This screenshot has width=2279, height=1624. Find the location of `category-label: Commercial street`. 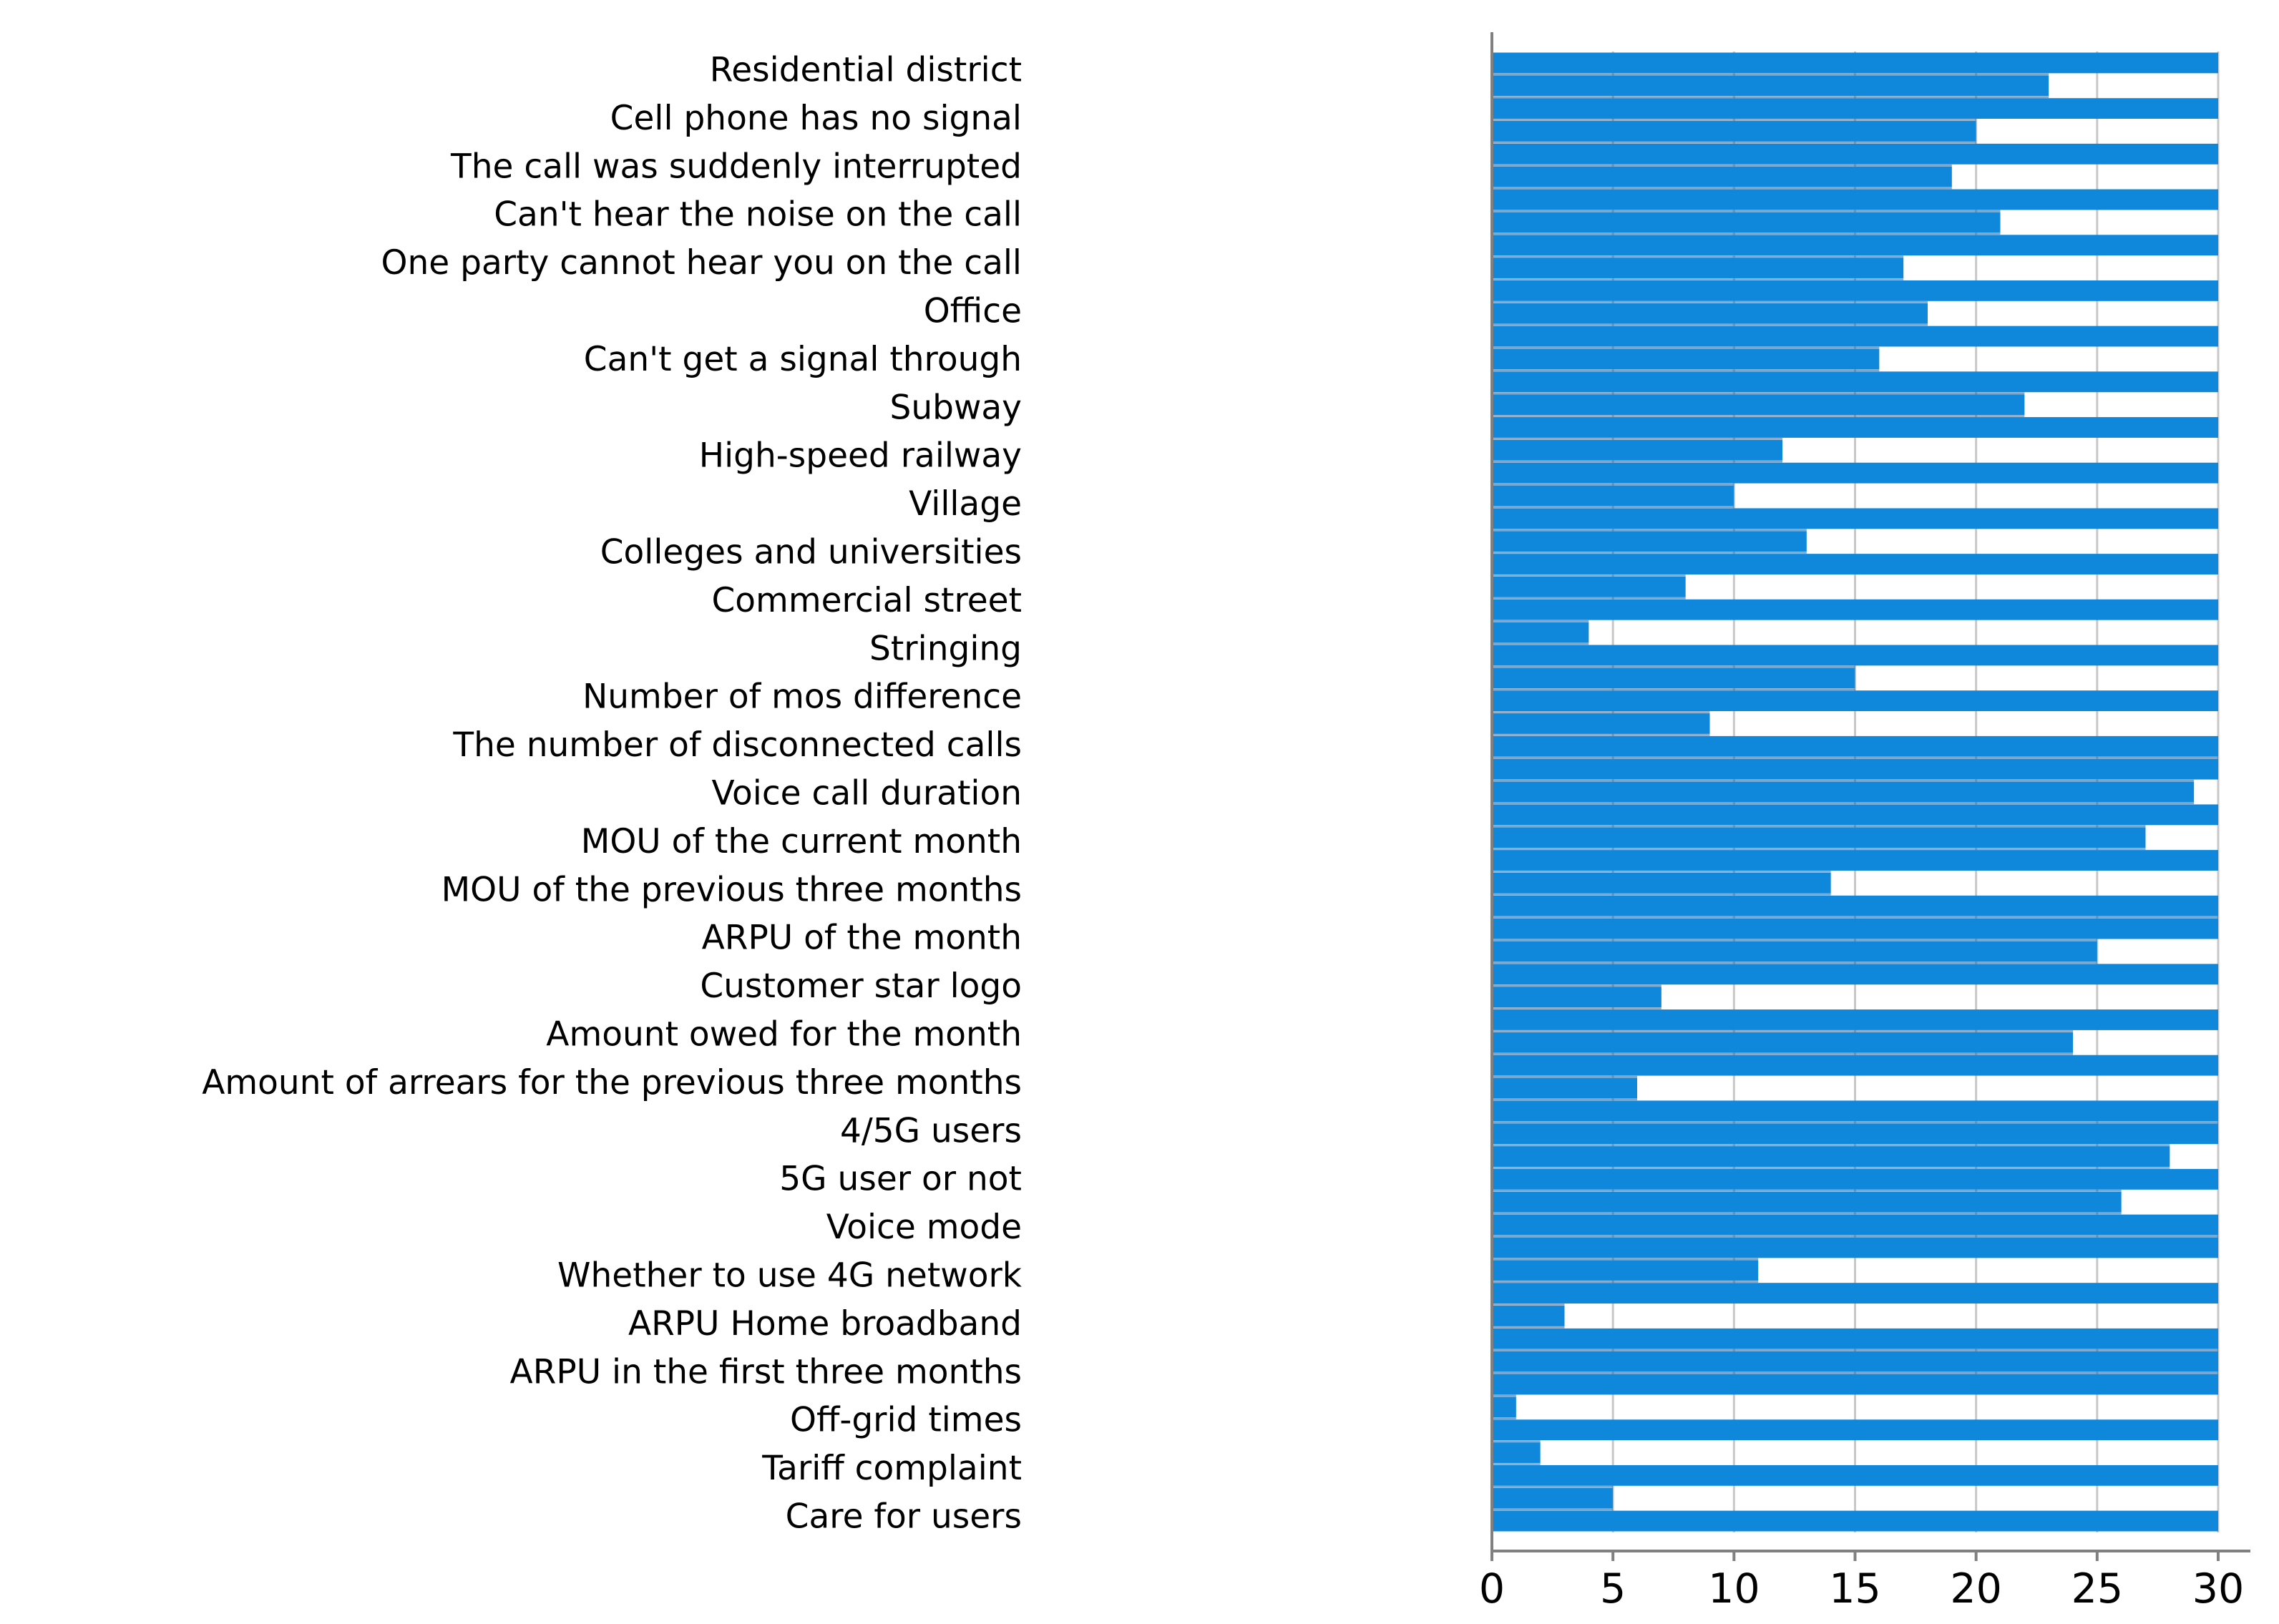

category-label: Commercial street is located at coordinates (866, 600).